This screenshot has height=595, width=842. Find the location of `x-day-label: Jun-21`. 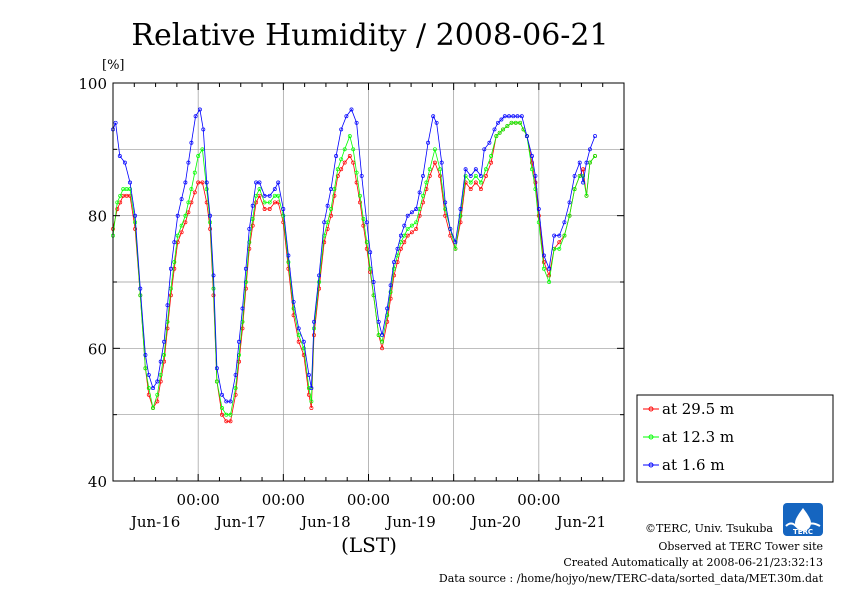

x-day-label: Jun-21 is located at coordinates (581, 522).